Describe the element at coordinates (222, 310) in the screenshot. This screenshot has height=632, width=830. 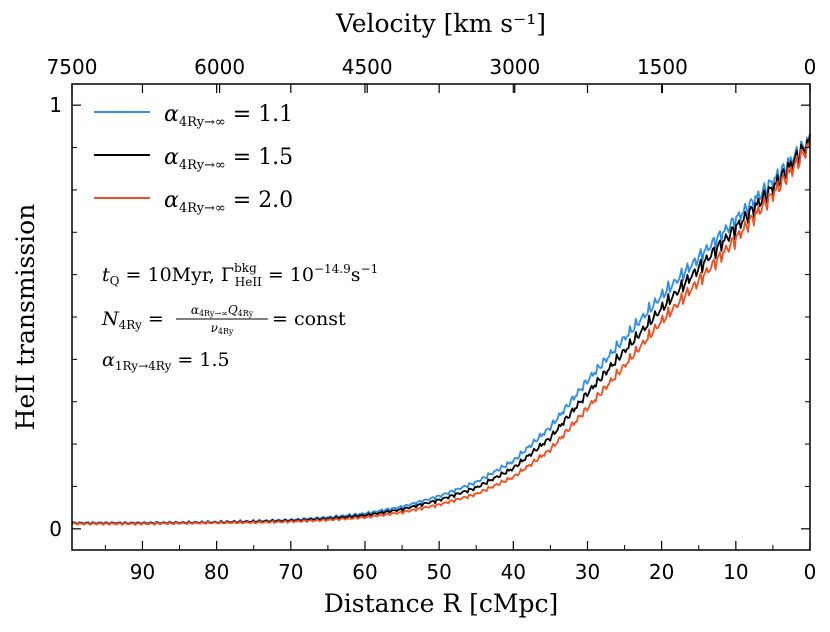
I see `annotation-frac-num: α4Ry→∞Q4Ry` at that location.